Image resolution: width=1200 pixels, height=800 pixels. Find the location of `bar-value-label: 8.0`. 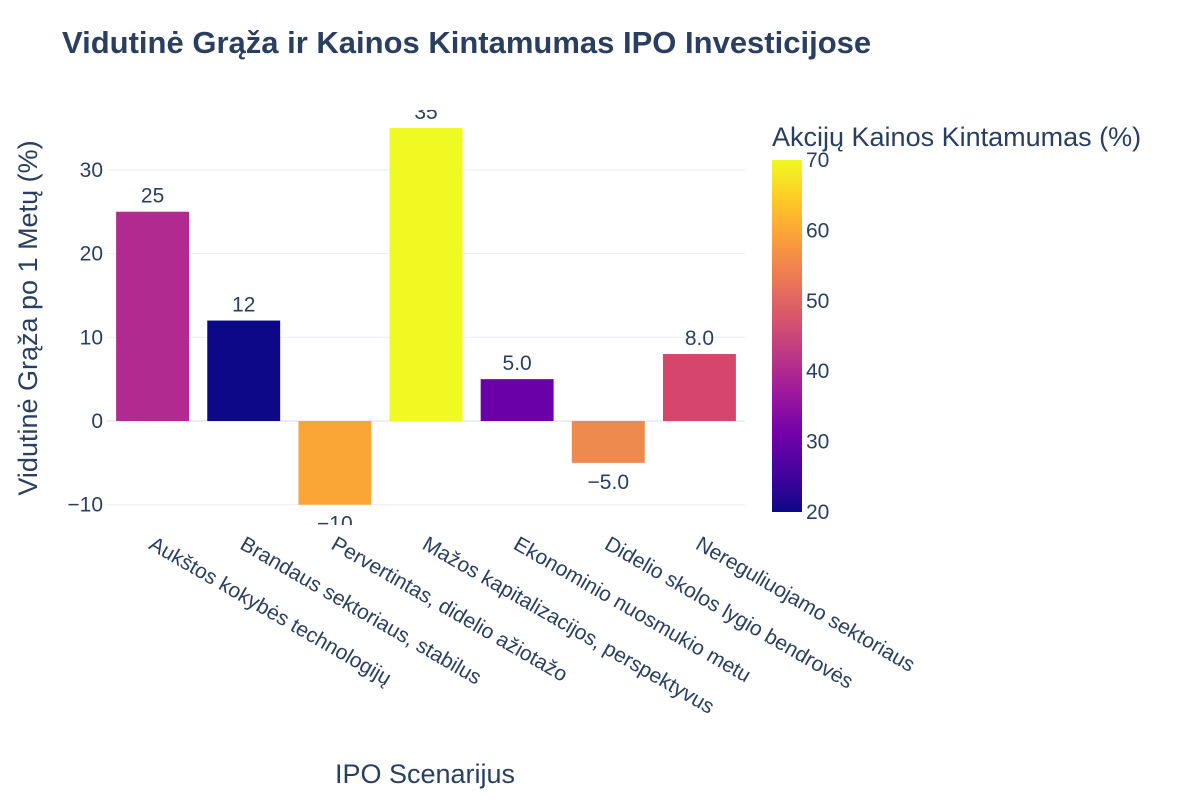

bar-value-label: 8.0 is located at coordinates (699, 338).